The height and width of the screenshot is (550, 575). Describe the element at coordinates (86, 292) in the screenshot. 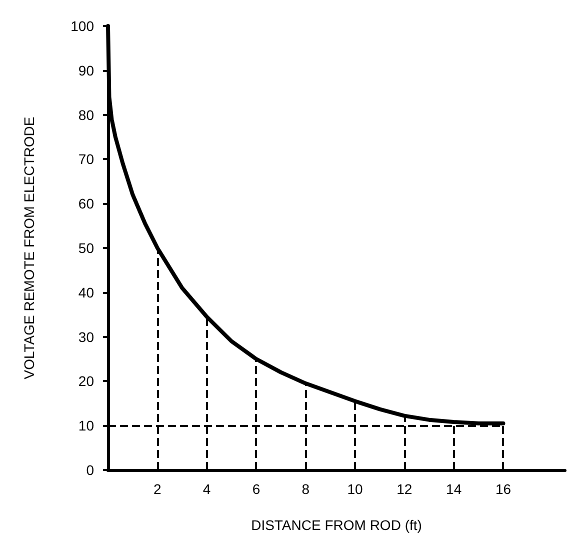

I see `y-tick-label: 40` at that location.